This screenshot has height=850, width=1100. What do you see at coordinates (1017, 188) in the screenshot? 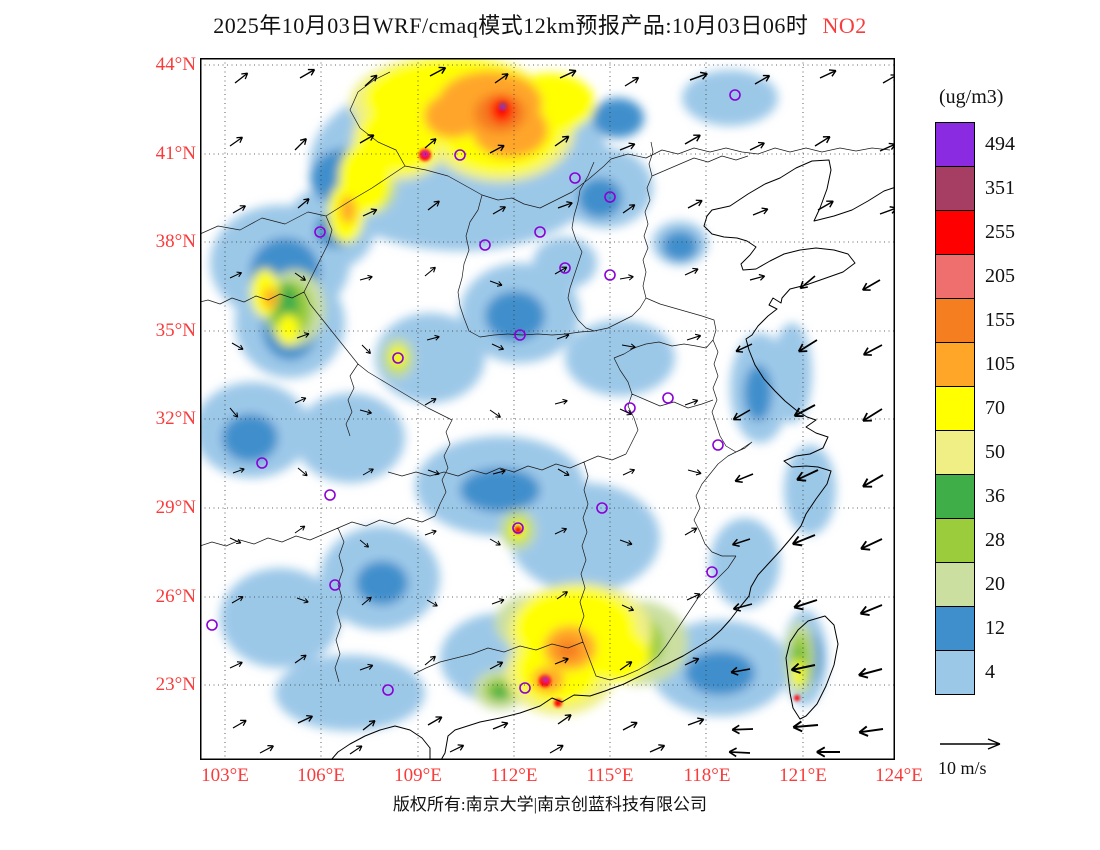
I see `legend-entry: 351` at bounding box center [1017, 188].